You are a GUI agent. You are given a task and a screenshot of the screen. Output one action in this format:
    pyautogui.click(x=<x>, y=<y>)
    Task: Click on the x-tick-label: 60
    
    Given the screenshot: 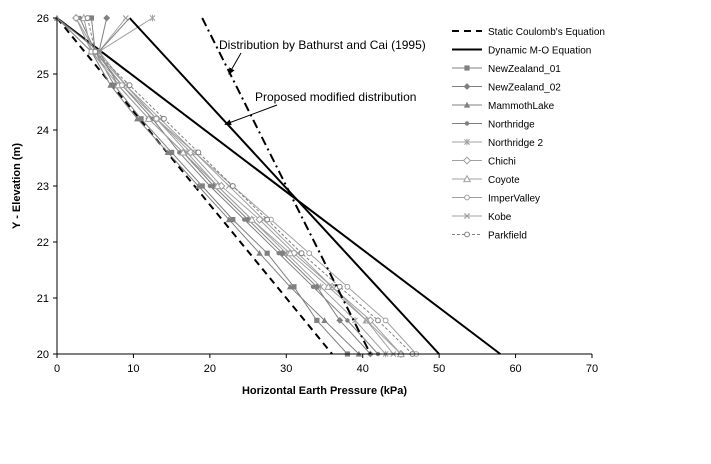 What is the action you would take?
    pyautogui.click(x=515, y=369)
    